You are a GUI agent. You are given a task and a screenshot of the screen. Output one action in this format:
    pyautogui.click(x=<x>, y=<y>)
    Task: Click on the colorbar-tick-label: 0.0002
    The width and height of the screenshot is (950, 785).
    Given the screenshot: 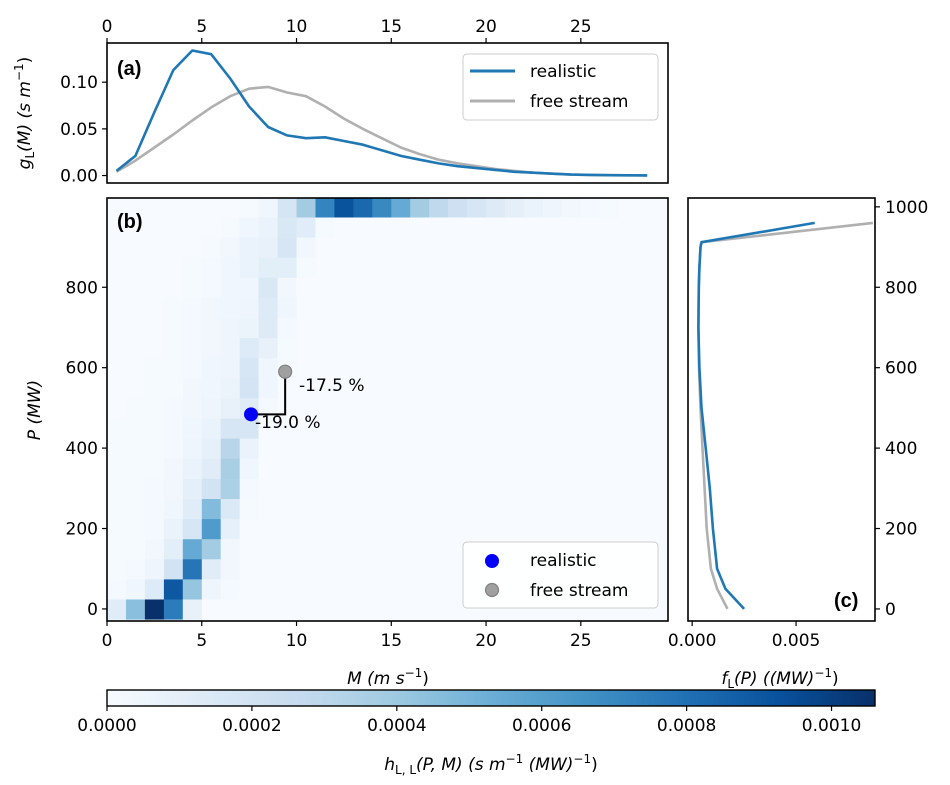 What is the action you would take?
    pyautogui.click(x=251, y=726)
    